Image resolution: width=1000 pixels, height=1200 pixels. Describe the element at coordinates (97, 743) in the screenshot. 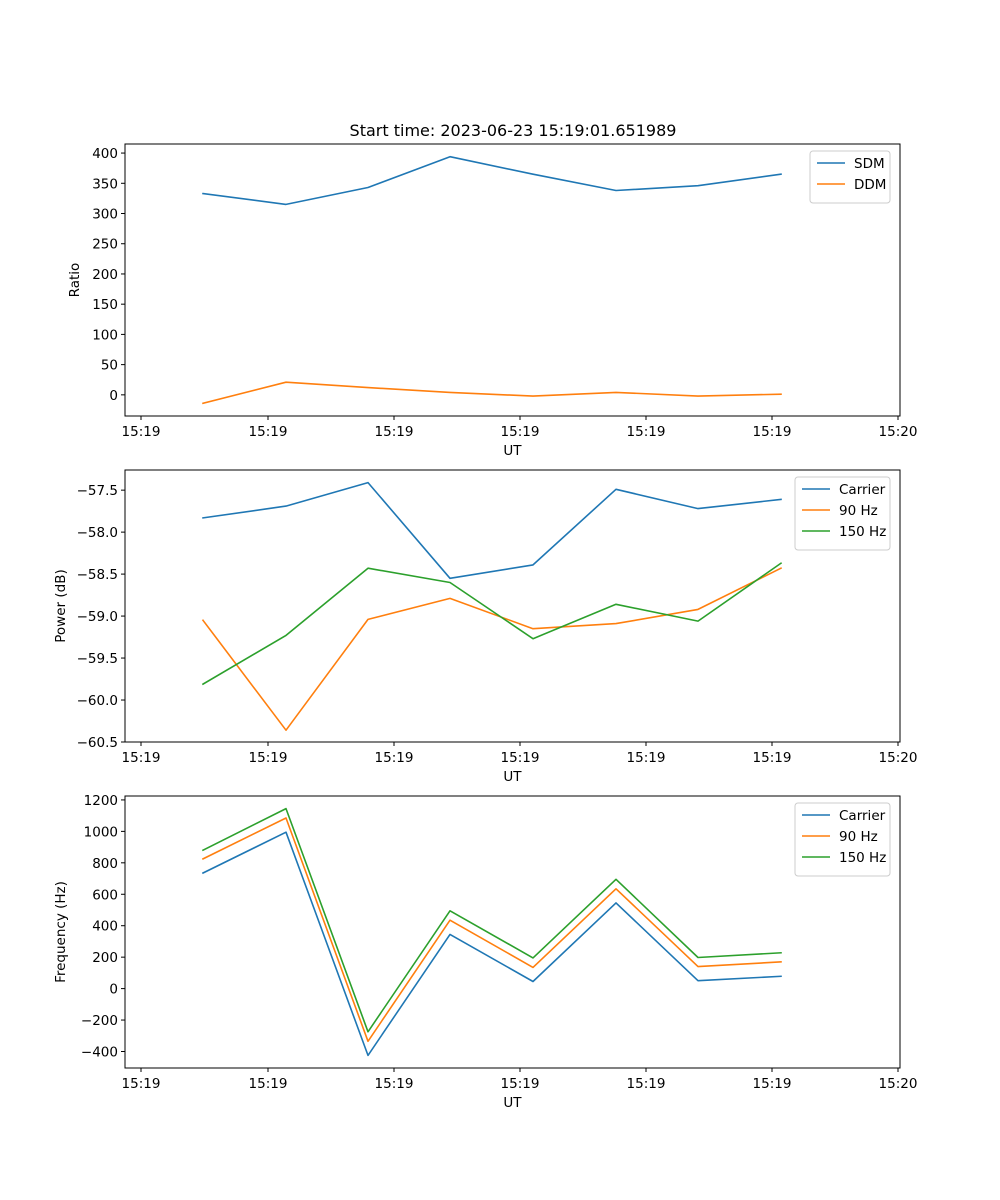

I see `y-tick-label: −60.5` at that location.